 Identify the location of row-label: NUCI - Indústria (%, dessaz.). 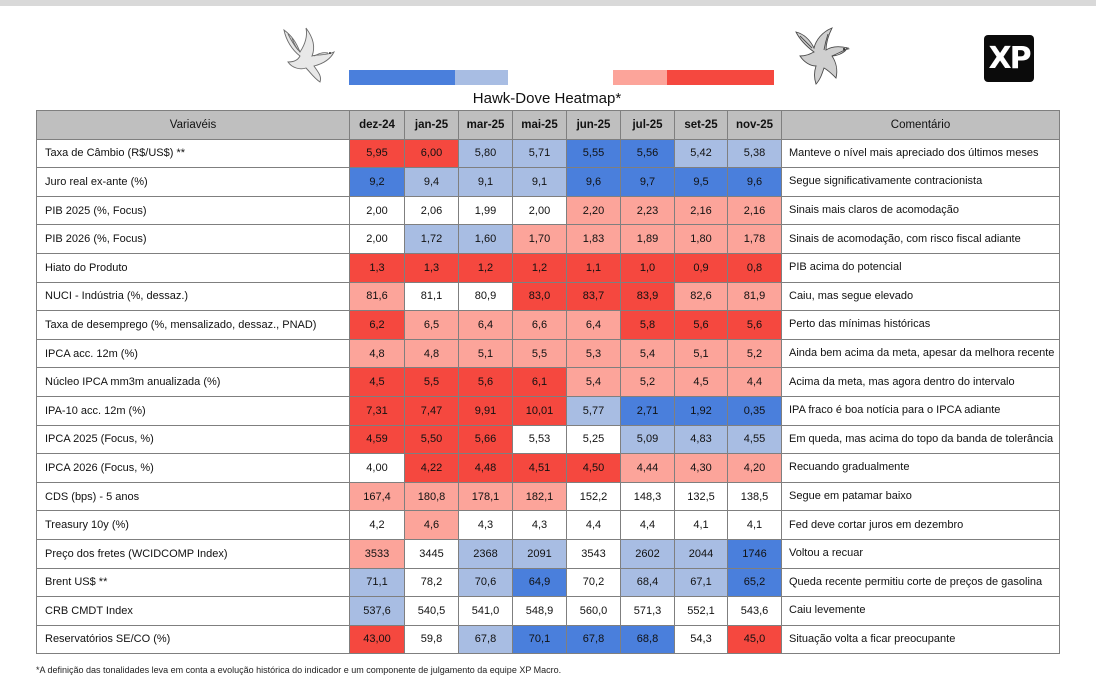
(193, 296).